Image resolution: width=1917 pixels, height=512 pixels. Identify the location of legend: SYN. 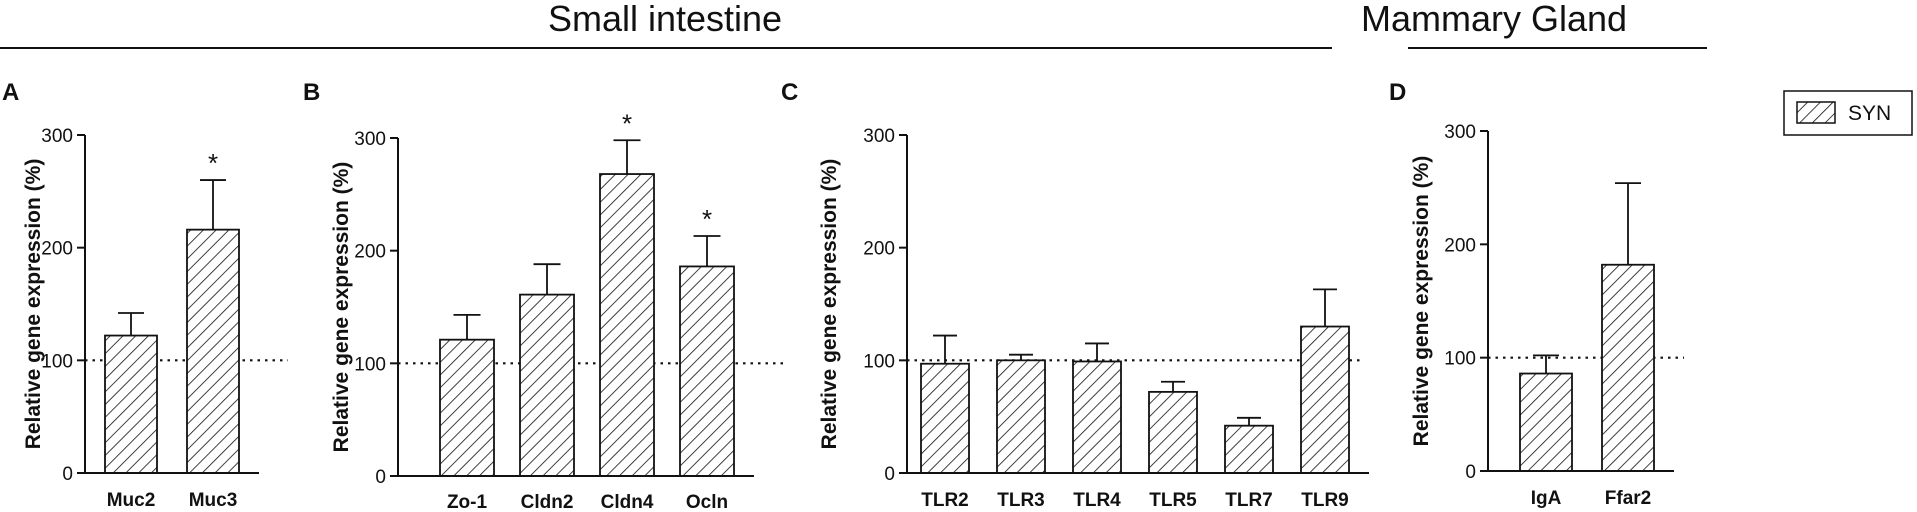
(1848, 113).